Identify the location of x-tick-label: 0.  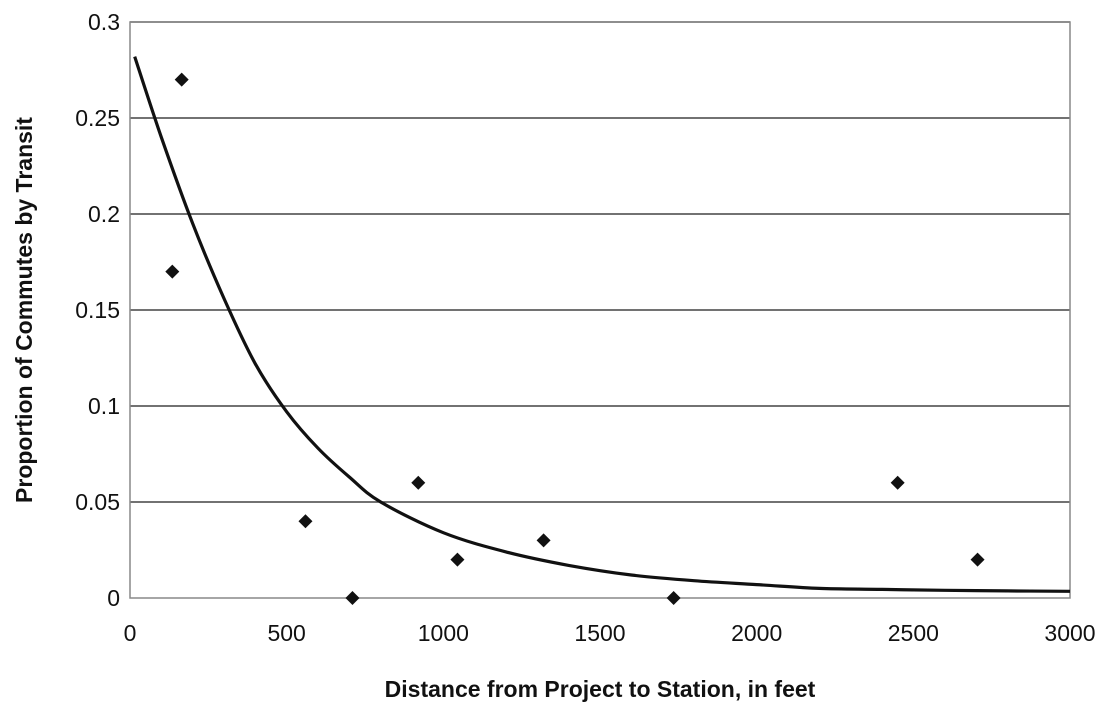
(130, 633).